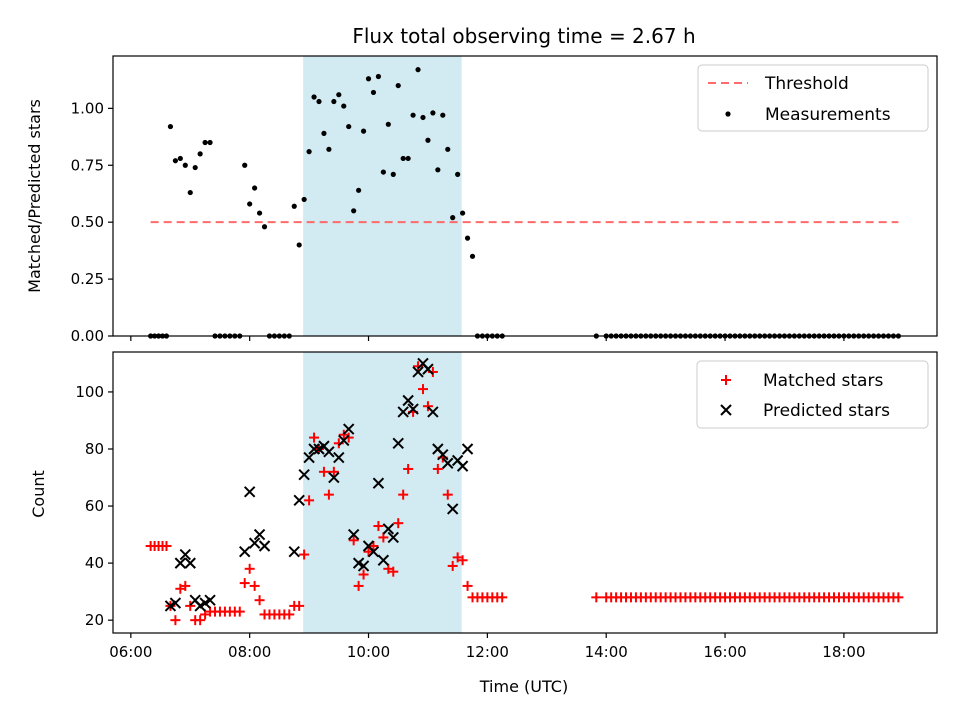  Describe the element at coordinates (368, 652) in the screenshot. I see `x-tick-label: 10:00` at that location.